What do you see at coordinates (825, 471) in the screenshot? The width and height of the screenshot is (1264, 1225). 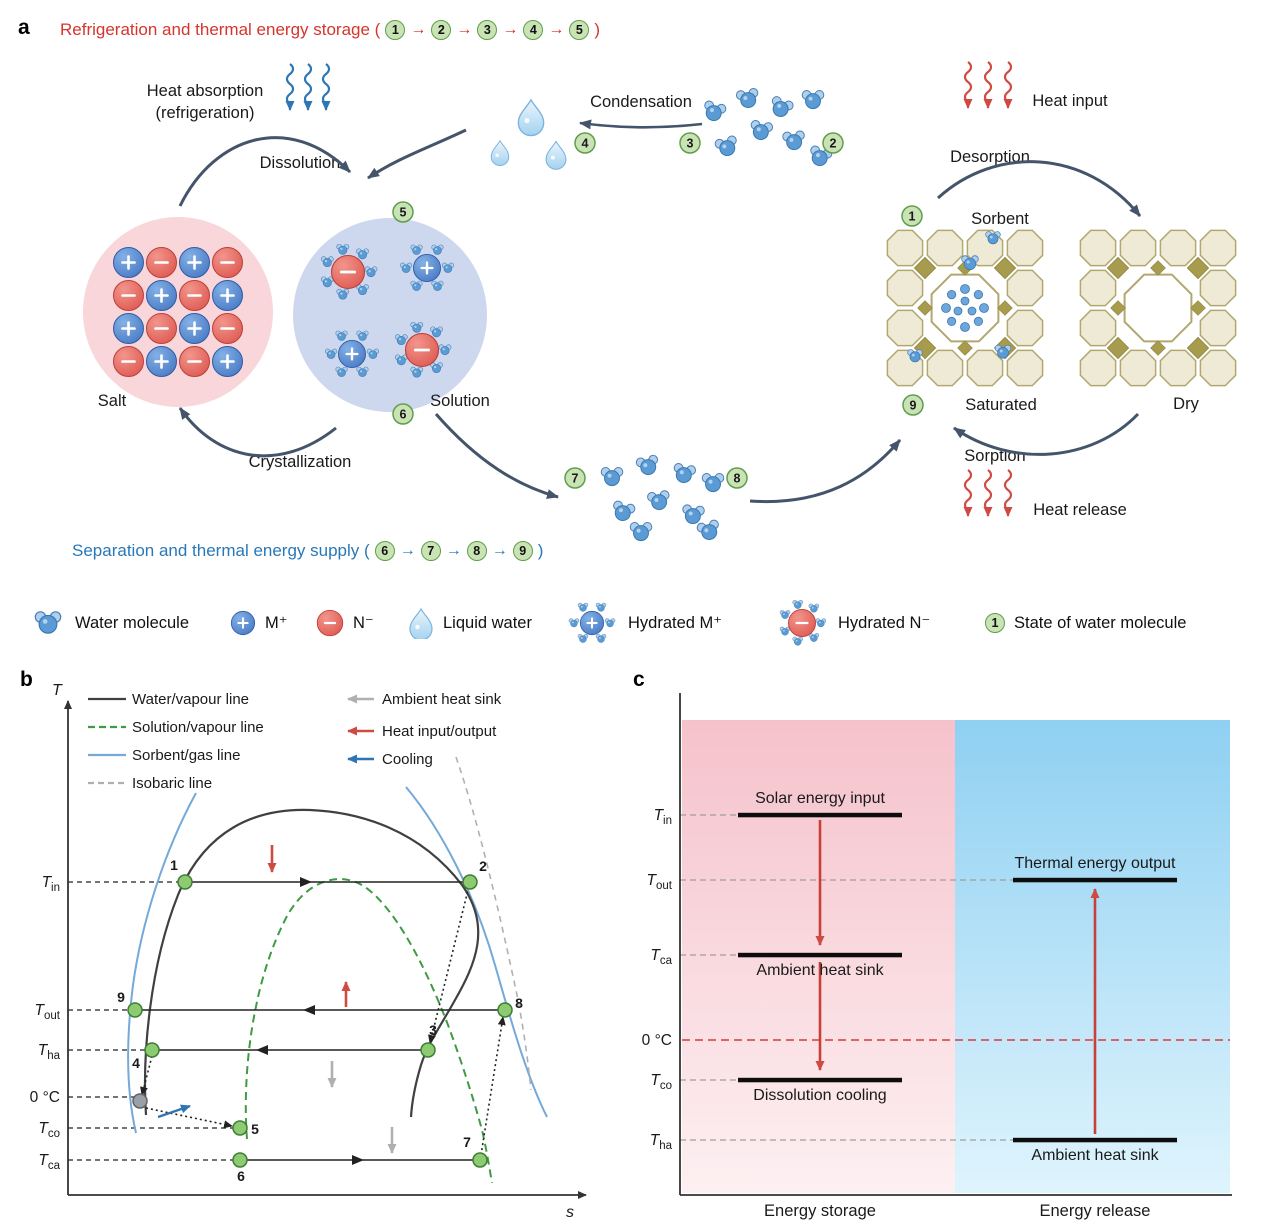 I see `vapour-to-sorbent-arrow` at bounding box center [825, 471].